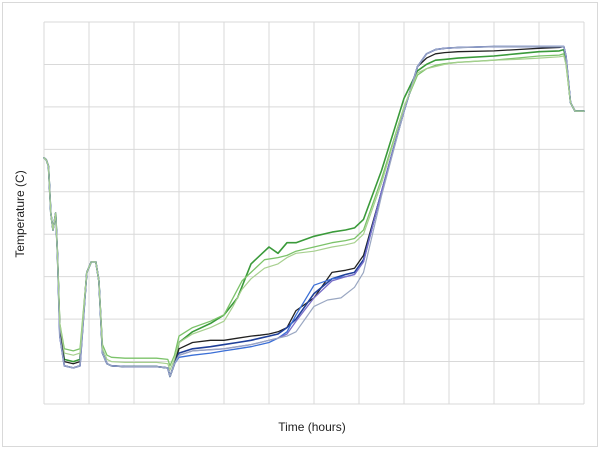 Image resolution: width=602 pixels, height=451 pixels. What do you see at coordinates (20, 213) in the screenshot?
I see `y-axis-title: Temperature (C)` at bounding box center [20, 213].